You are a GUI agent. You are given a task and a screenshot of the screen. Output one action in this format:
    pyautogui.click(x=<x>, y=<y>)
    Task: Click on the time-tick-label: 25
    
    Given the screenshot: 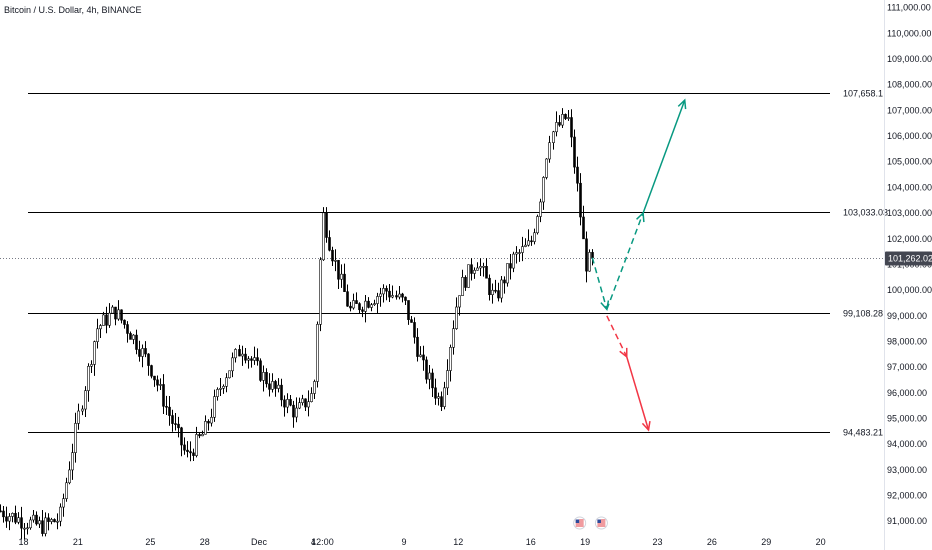 What is the action you would take?
    pyautogui.click(x=150, y=542)
    